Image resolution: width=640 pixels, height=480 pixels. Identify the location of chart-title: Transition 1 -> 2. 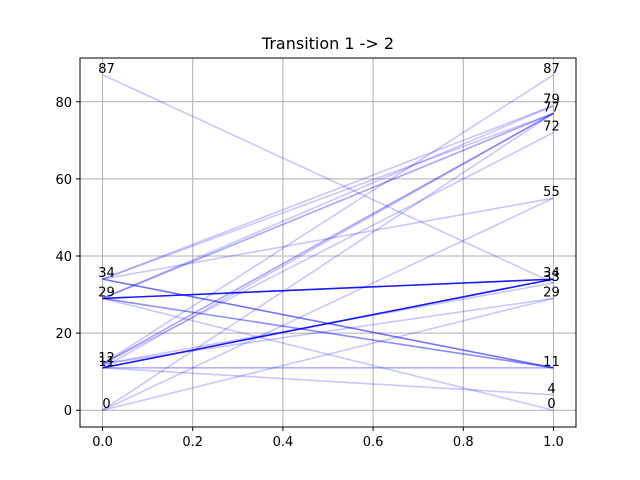
(327, 43).